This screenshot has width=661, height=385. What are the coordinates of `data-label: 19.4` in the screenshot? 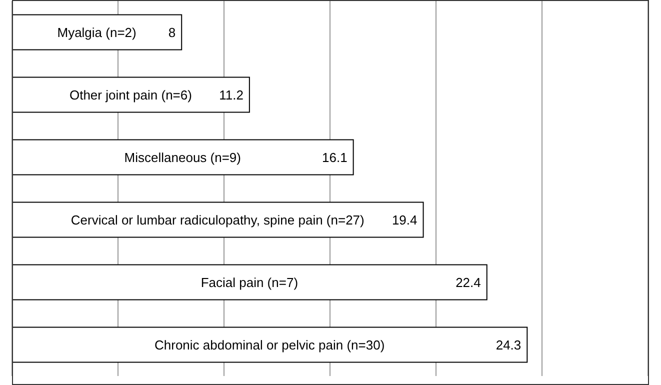 It's located at (405, 220).